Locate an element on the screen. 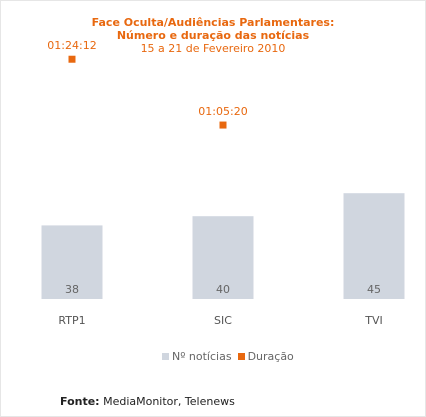 This screenshot has height=417, width=426. legend-item-duration: Duração is located at coordinates (265, 356).